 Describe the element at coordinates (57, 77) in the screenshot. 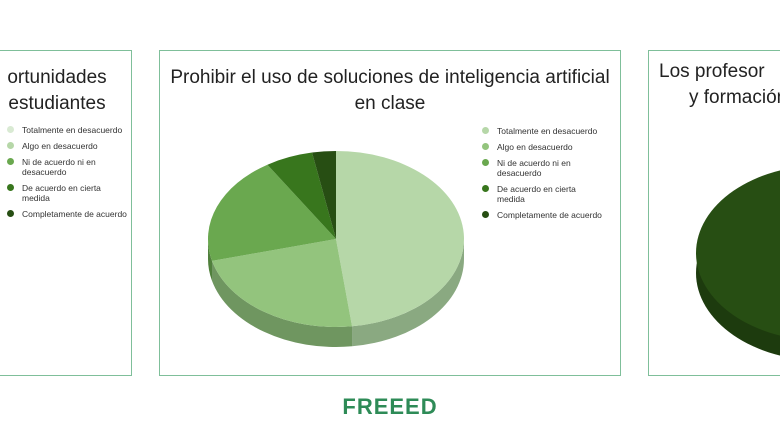

I see `title-line: ortunidades` at that location.